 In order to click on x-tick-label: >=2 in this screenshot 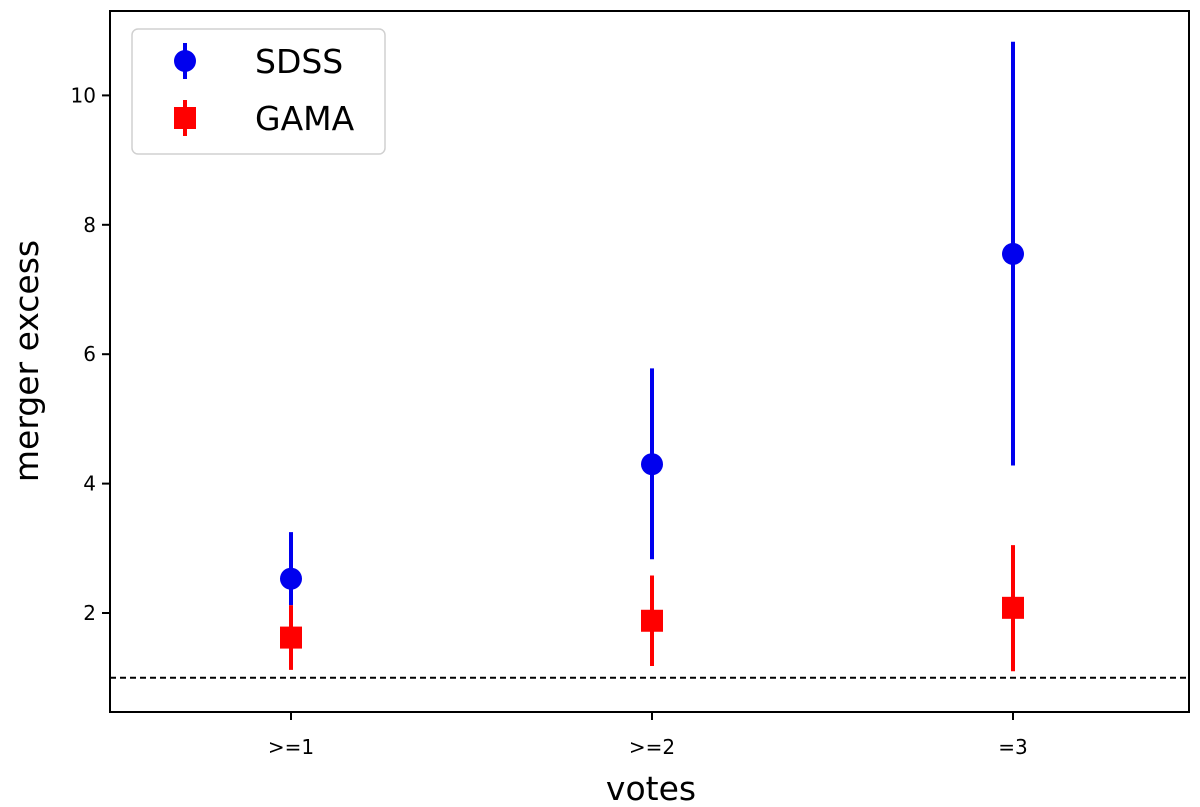, I will do `click(652, 747)`.